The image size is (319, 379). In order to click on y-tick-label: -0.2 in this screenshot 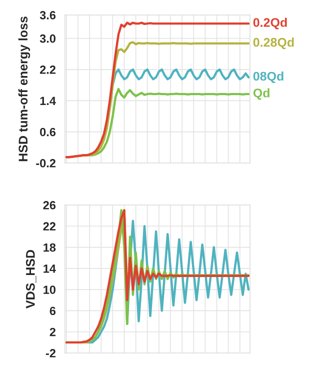, I will do `click(46, 163)`.